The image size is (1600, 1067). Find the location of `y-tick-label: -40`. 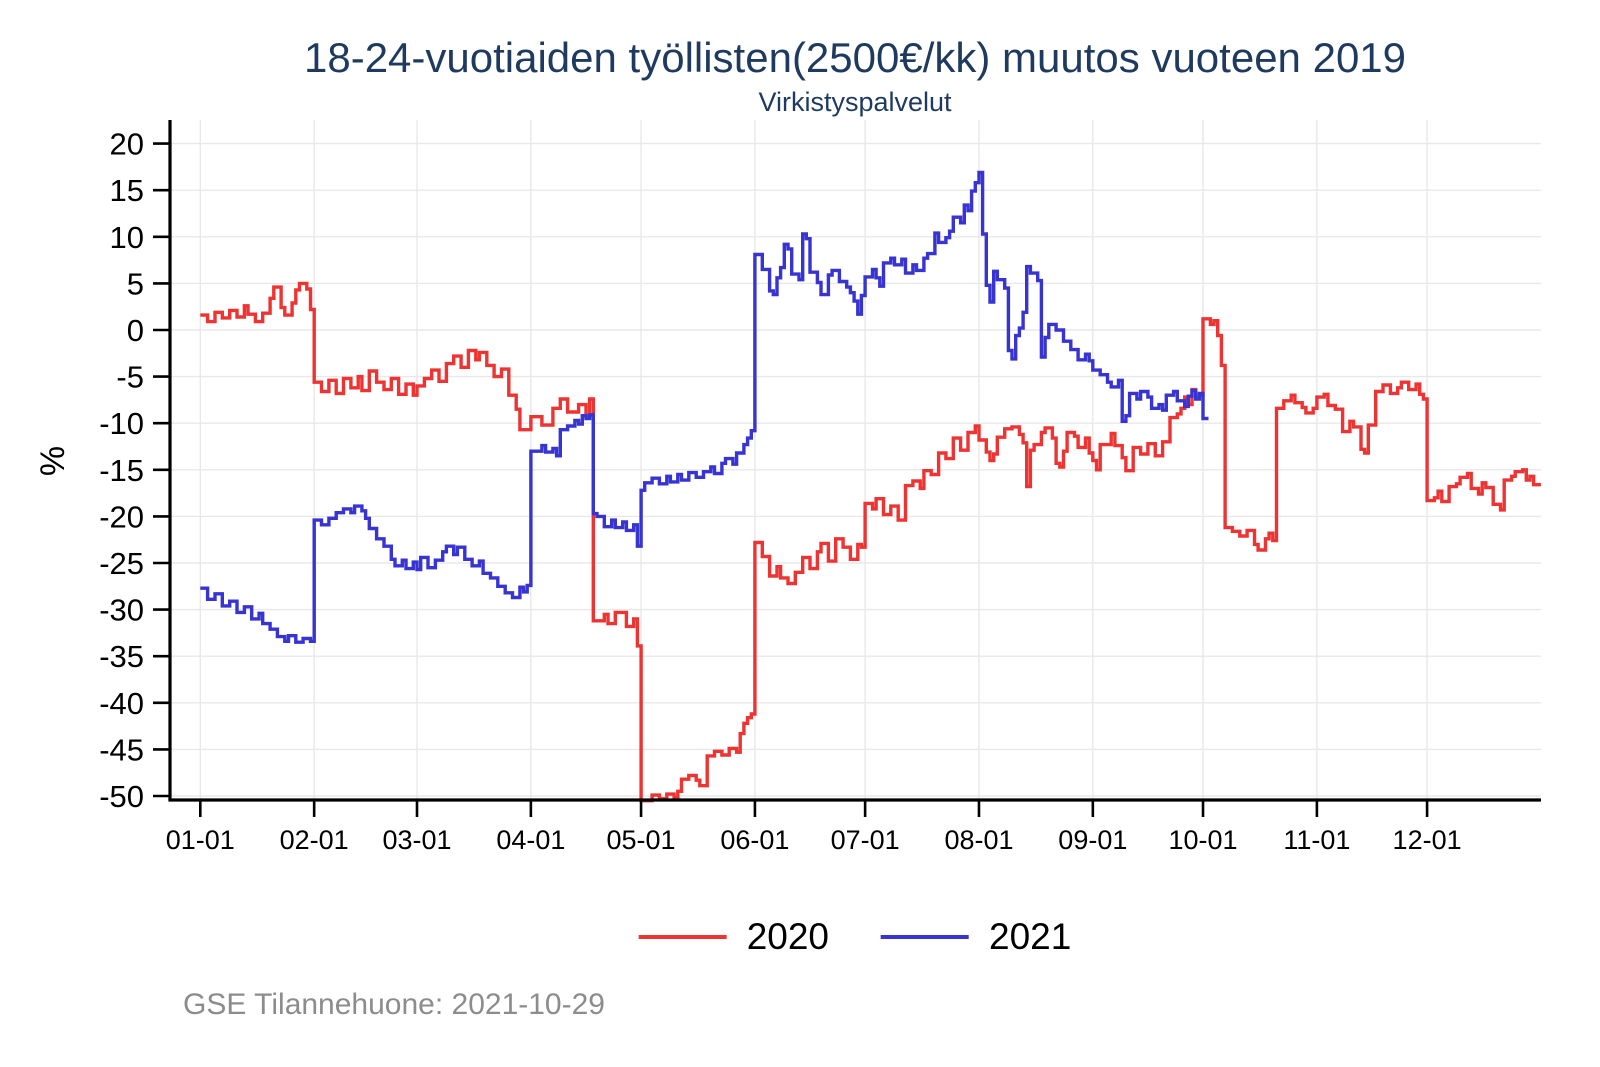

y-tick-label: -40 is located at coordinates (121, 703).